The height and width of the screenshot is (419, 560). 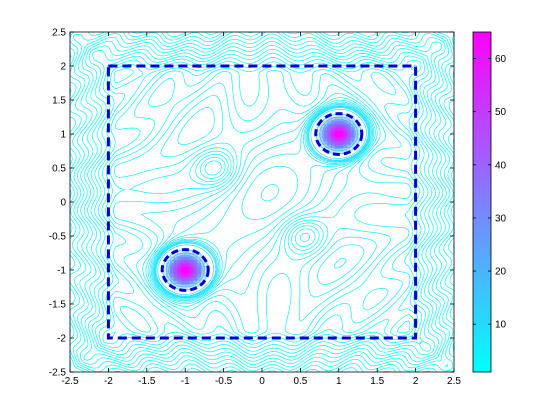 What do you see at coordinates (70, 381) in the screenshot?
I see `x-tick-label: -2.5` at bounding box center [70, 381].